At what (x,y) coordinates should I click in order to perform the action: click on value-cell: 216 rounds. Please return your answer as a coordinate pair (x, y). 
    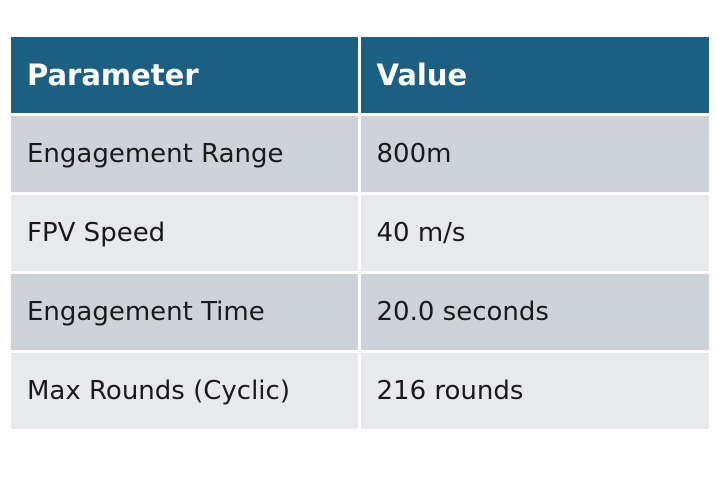
    Looking at the image, I should click on (533, 389).